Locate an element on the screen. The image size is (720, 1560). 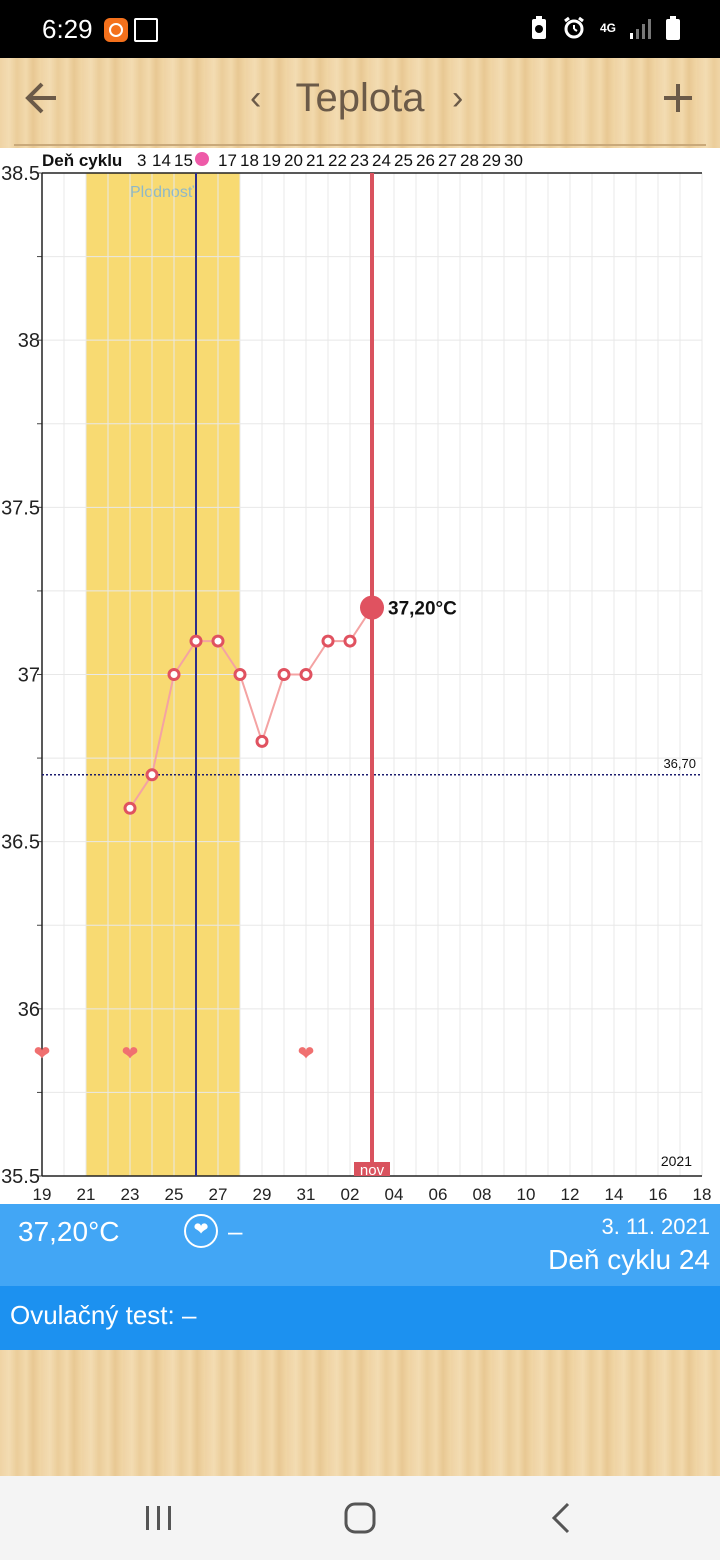
home-icon is located at coordinates (360, 1518).